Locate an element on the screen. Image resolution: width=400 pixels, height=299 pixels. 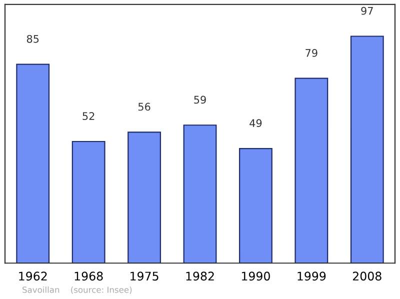
data-label: 52 is located at coordinates (88, 116).